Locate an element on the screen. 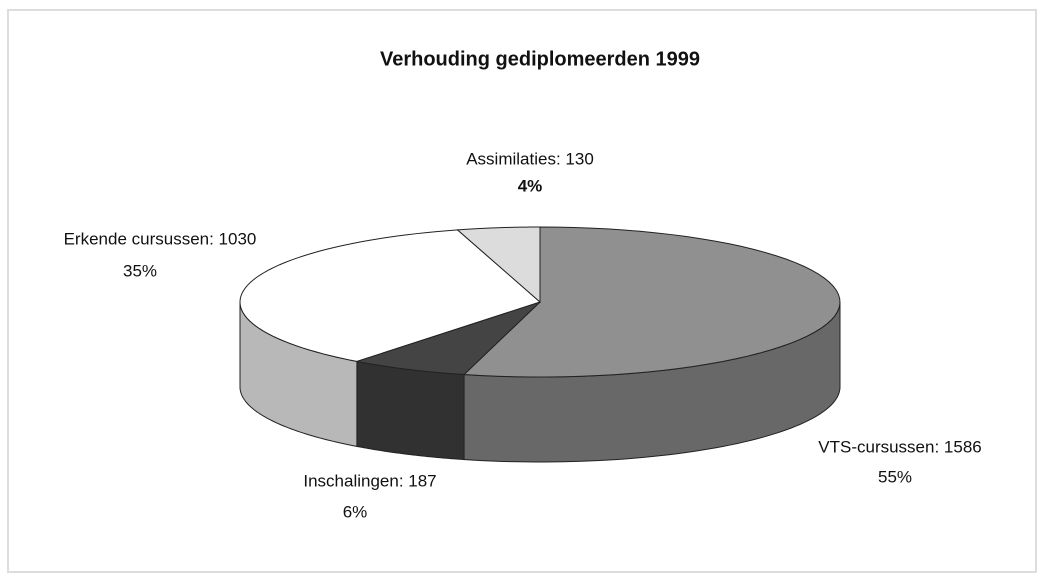 Image resolution: width=1044 pixels, height=580 pixels. data-label: Assimilaties: 130 is located at coordinates (530, 158).